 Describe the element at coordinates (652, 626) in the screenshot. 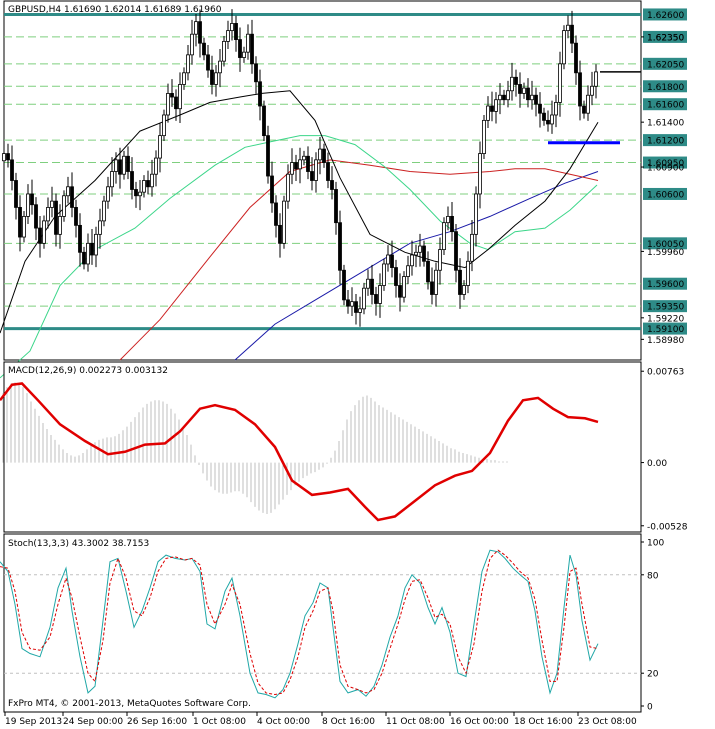

I see `stoch-axis: 100 80 20 0` at that location.